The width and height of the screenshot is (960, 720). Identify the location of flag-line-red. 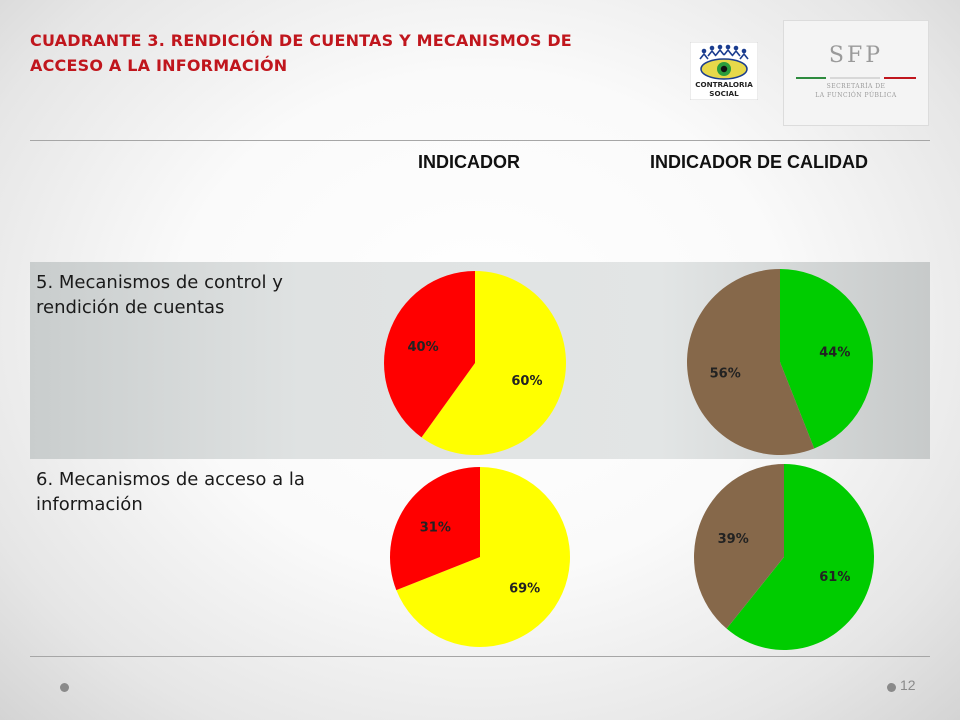
(900, 78).